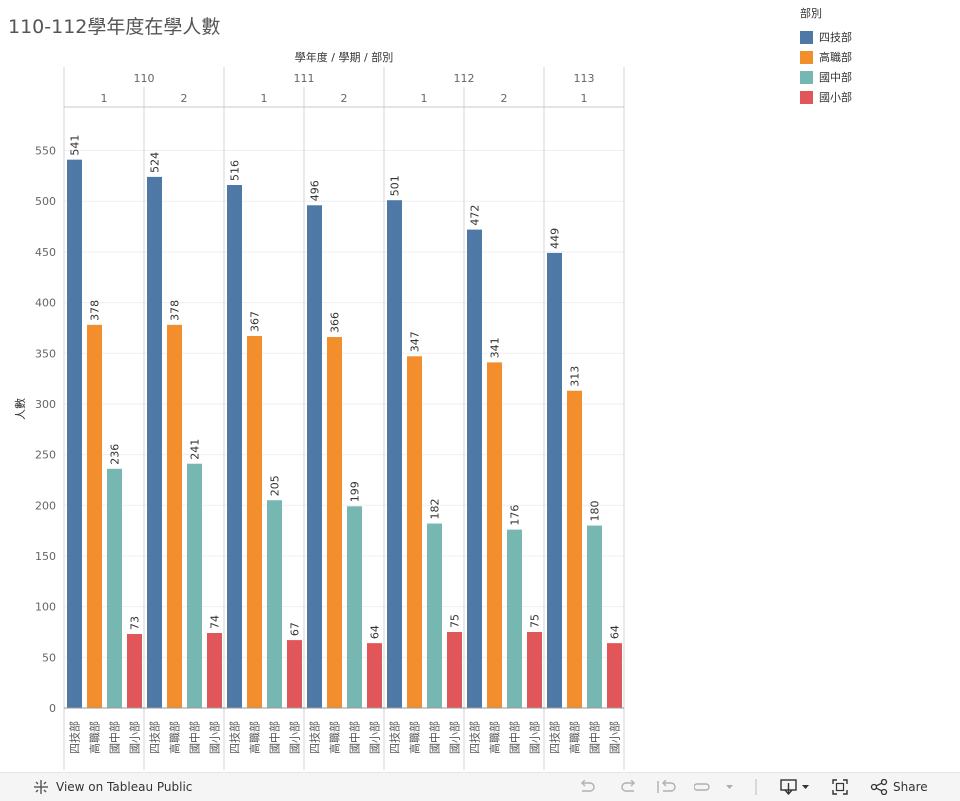  What do you see at coordinates (315, 190) in the screenshot?
I see `data-label: 496` at bounding box center [315, 190].